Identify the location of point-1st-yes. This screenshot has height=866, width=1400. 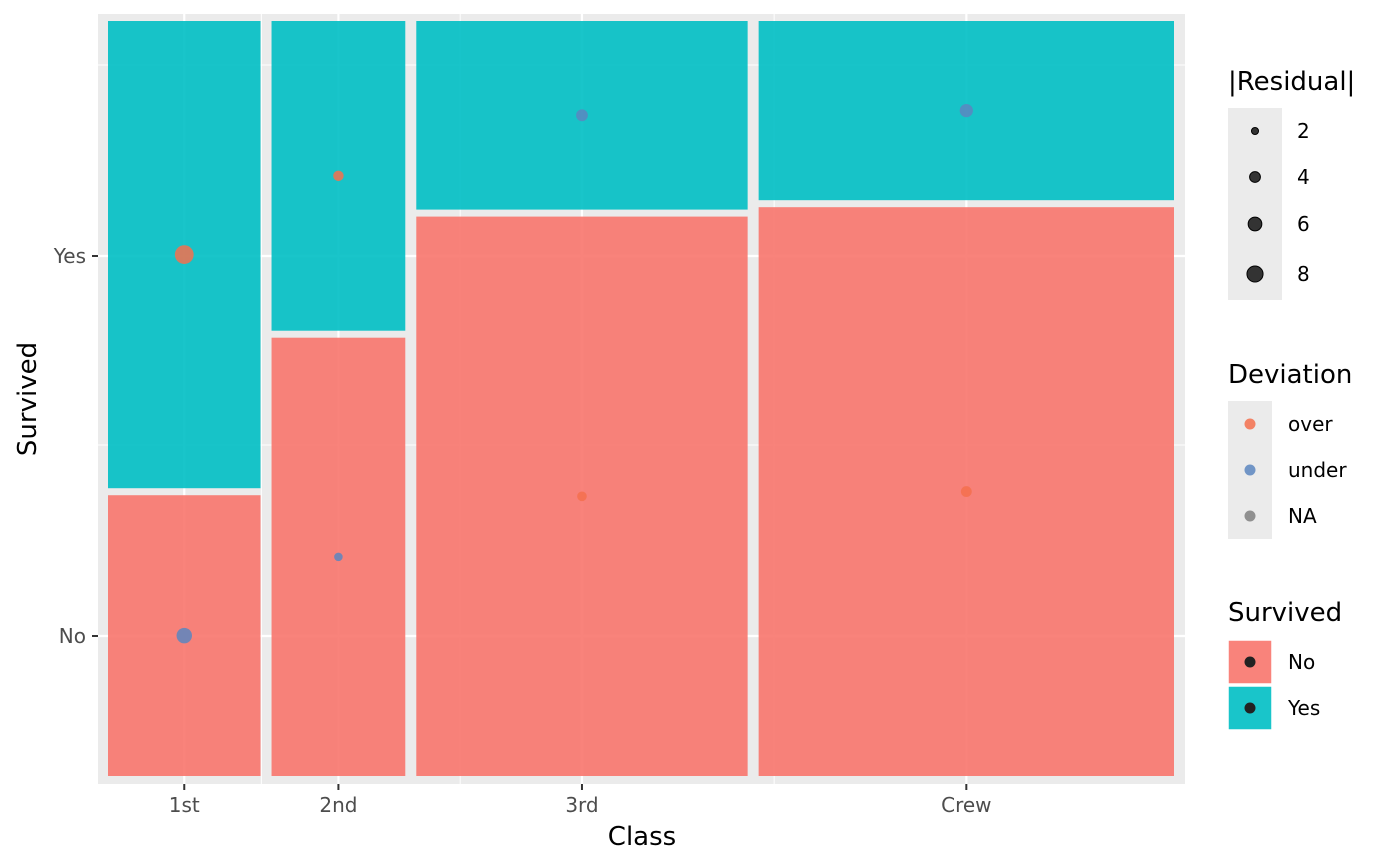
(184, 255).